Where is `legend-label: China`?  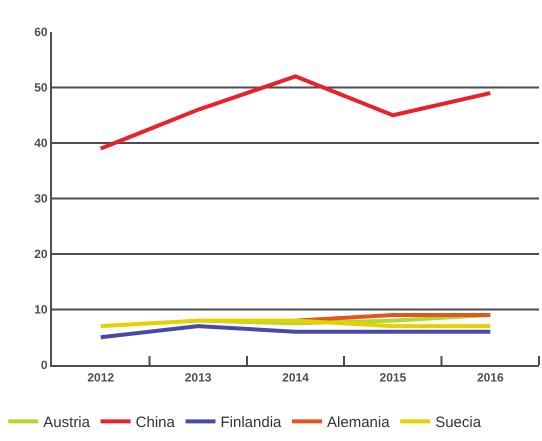 legend-label: China is located at coordinates (156, 423).